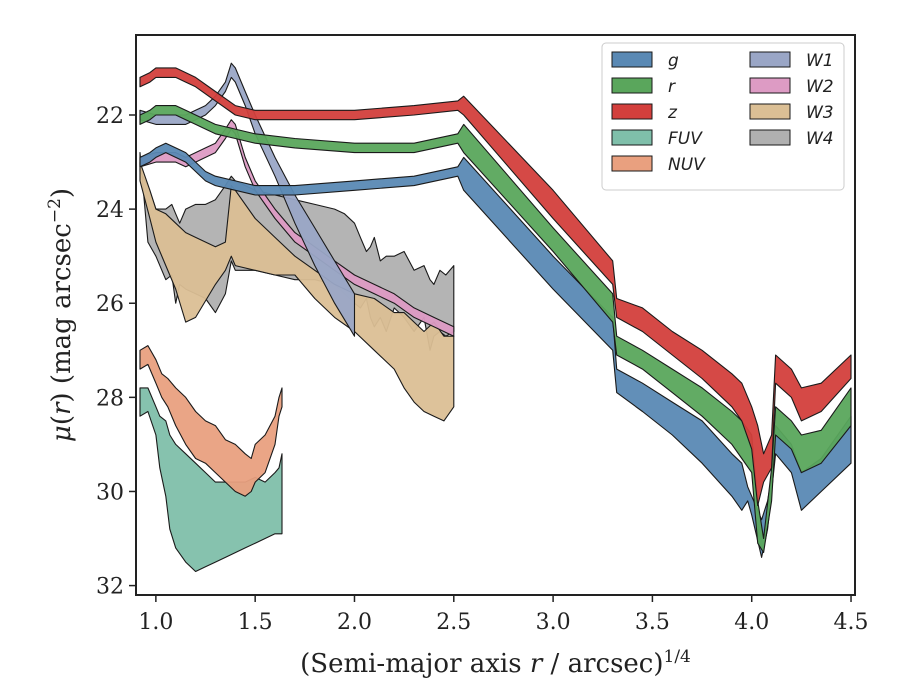 This screenshot has width=900, height=700. Describe the element at coordinates (62, 420) in the screenshot. I see `y-axis-label-open: (` at that location.